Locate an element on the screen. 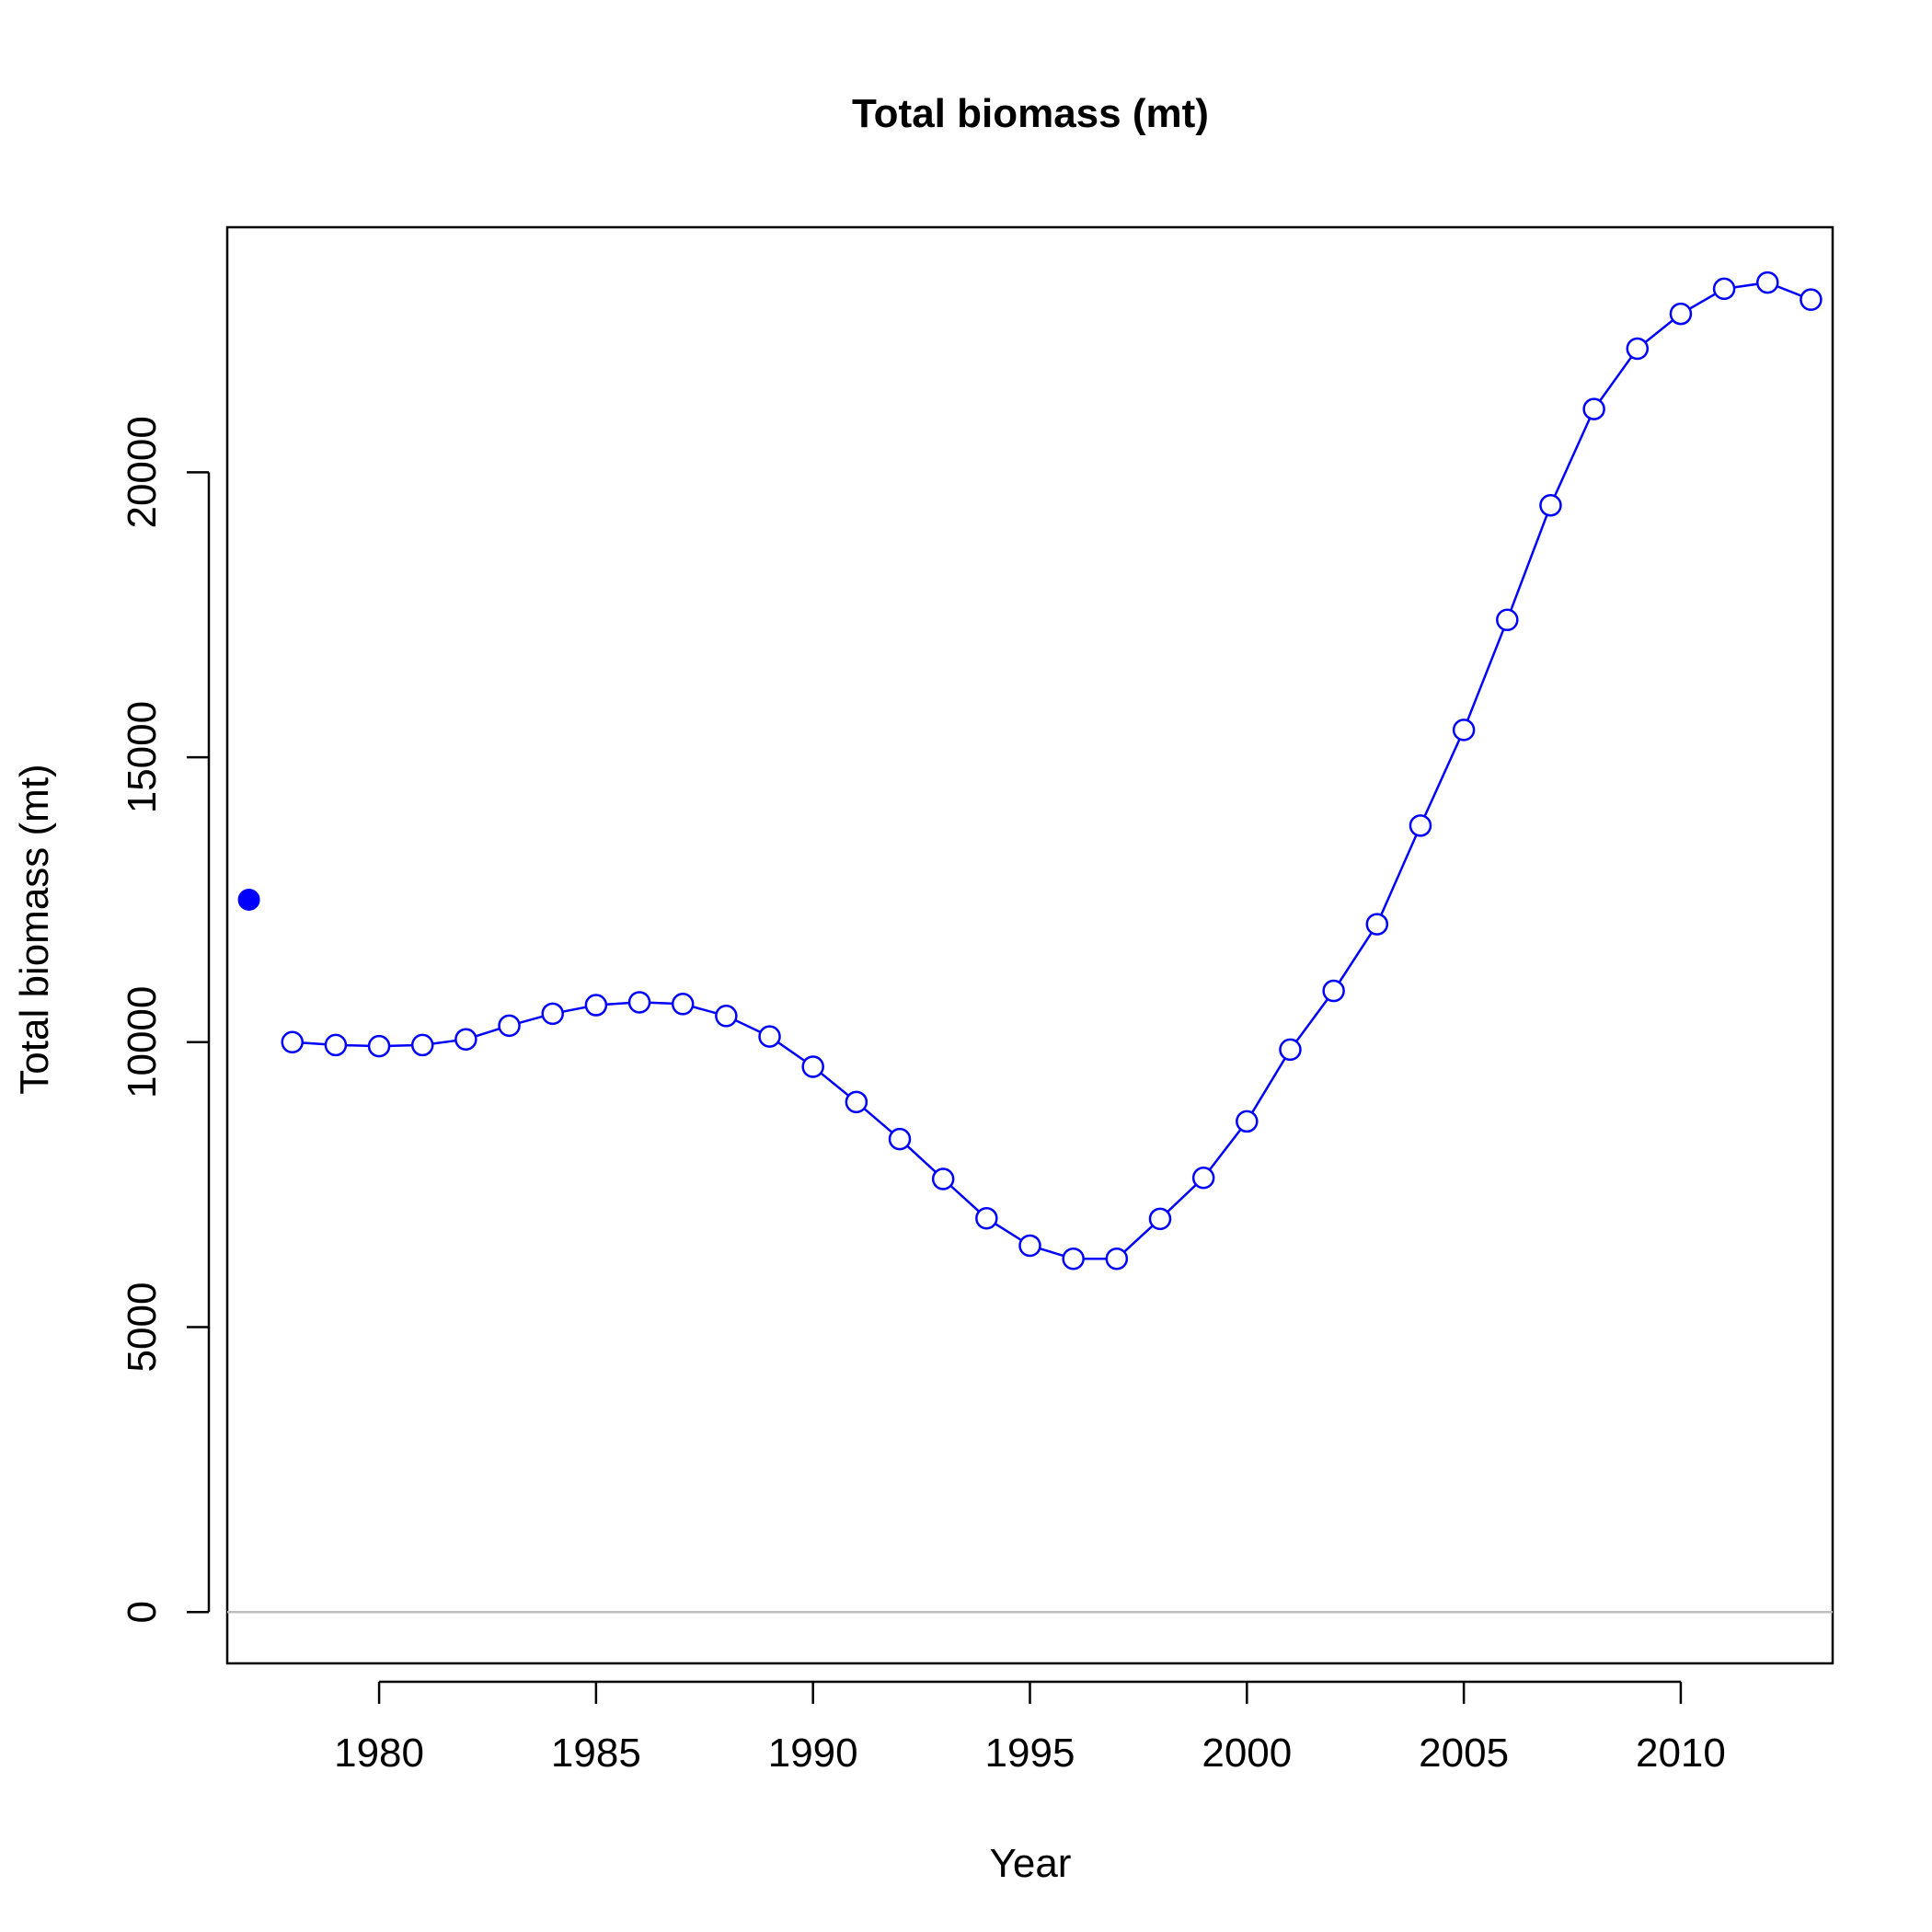 The width and height of the screenshot is (1932, 1932). virgin-biomass-point is located at coordinates (248, 899).